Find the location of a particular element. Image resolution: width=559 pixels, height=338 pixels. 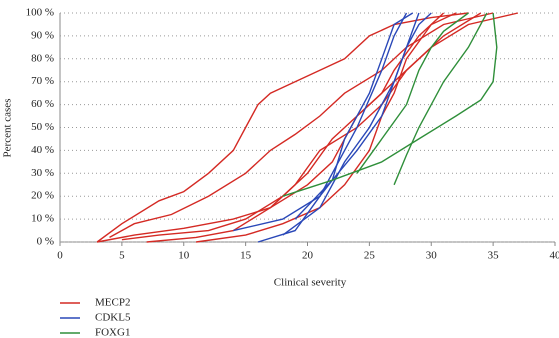

x-tick-label: 25 is located at coordinates (370, 256).